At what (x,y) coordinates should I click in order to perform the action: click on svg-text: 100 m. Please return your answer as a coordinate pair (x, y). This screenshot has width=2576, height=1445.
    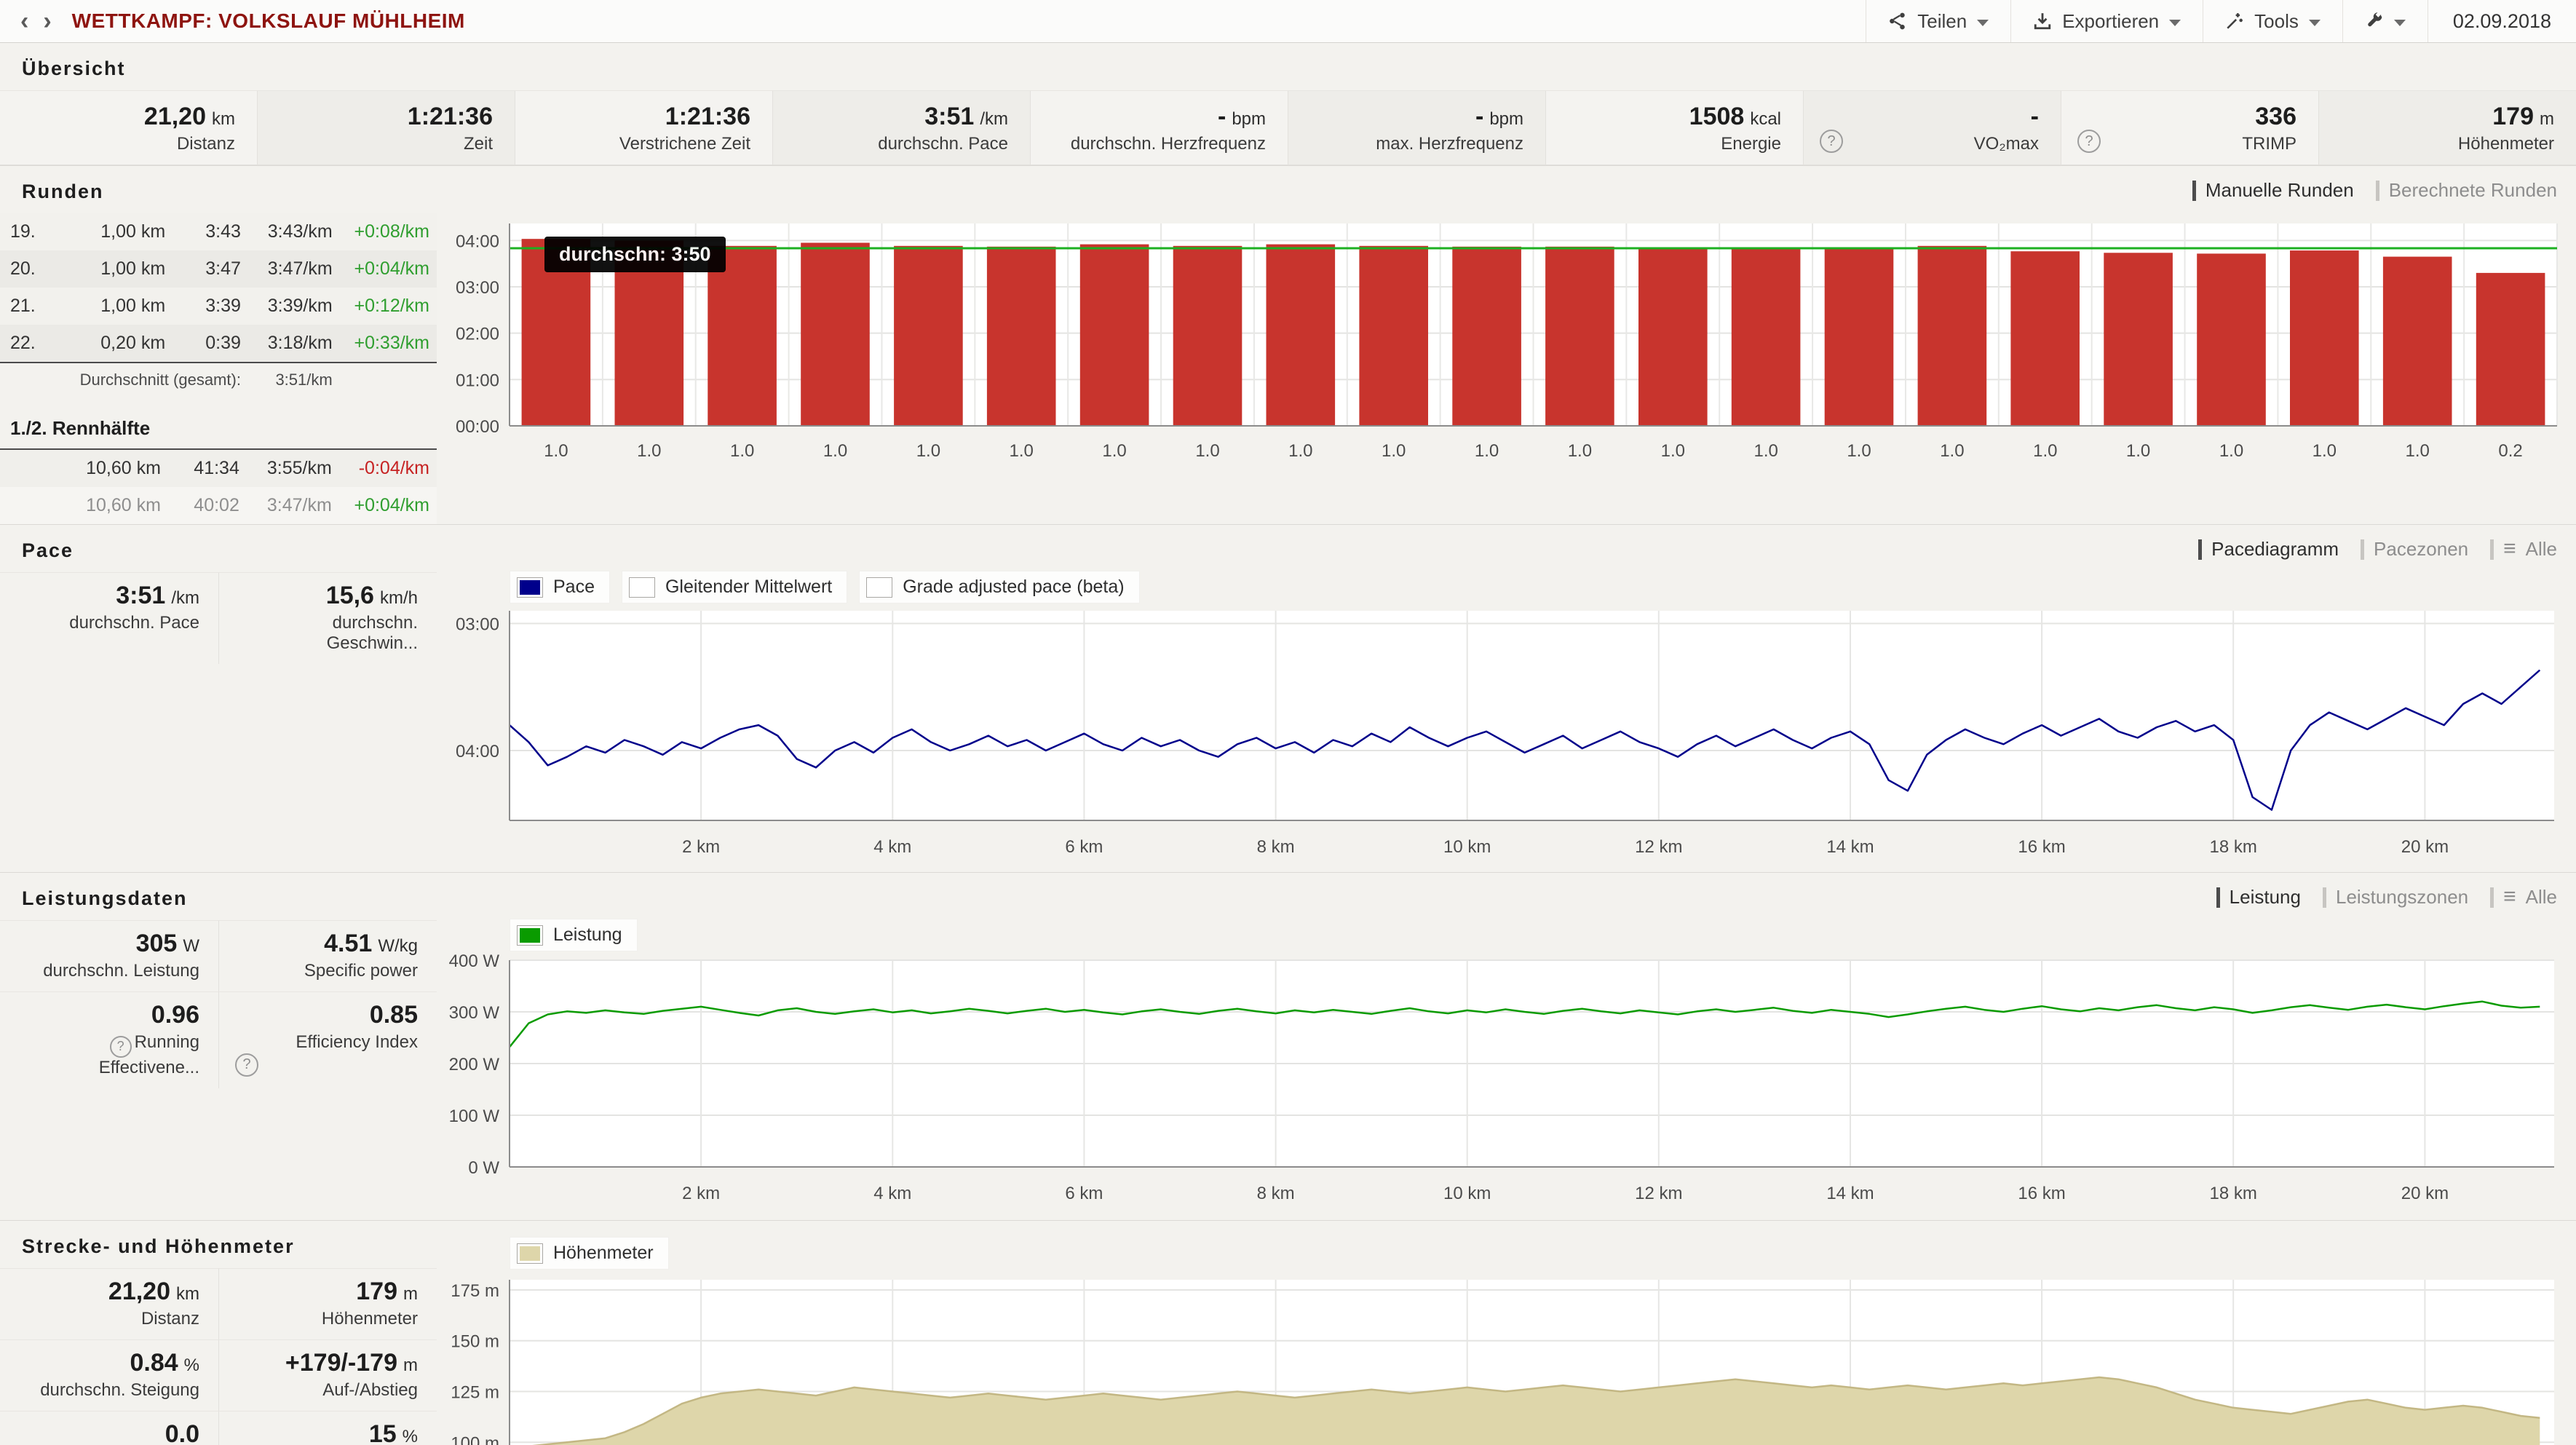
    Looking at the image, I should click on (475, 1439).